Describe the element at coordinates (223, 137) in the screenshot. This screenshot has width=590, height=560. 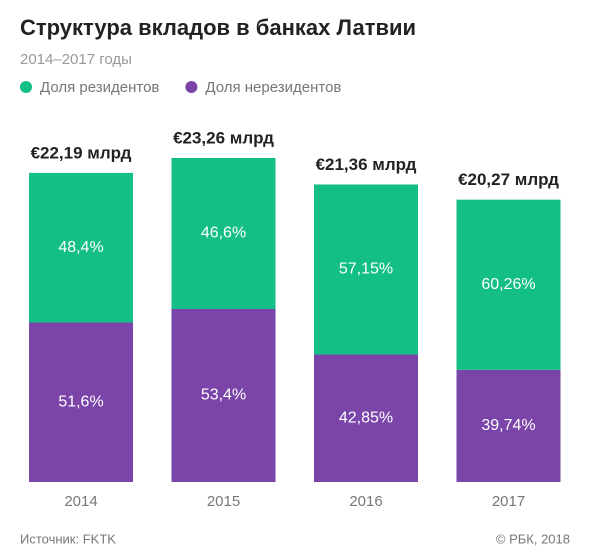
I see `total-label: €23,26 млрд` at that location.